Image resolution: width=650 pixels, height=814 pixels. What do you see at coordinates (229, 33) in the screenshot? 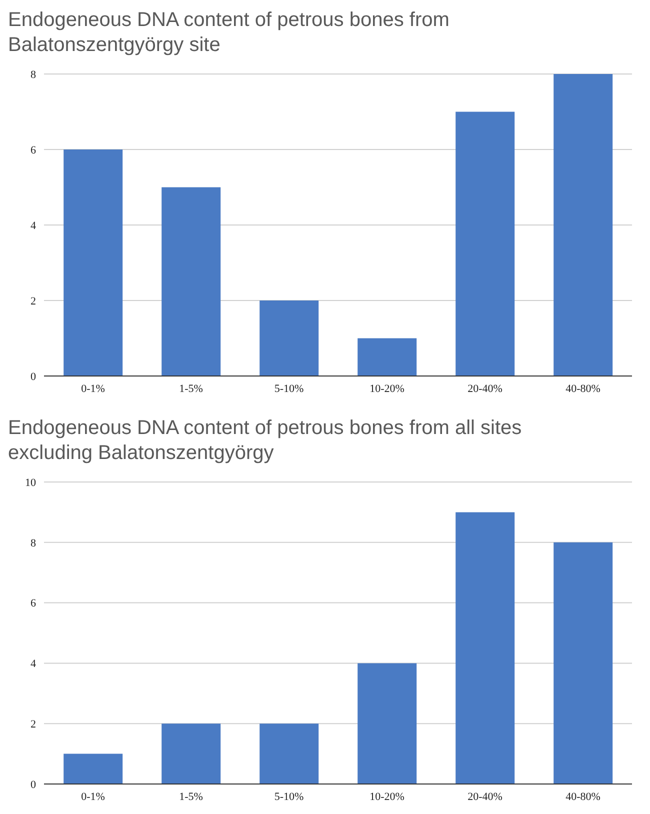
I see `chart-title: Endogeneous DNA content of petrous bones from Balatonszentgyörgy site` at bounding box center [229, 33].